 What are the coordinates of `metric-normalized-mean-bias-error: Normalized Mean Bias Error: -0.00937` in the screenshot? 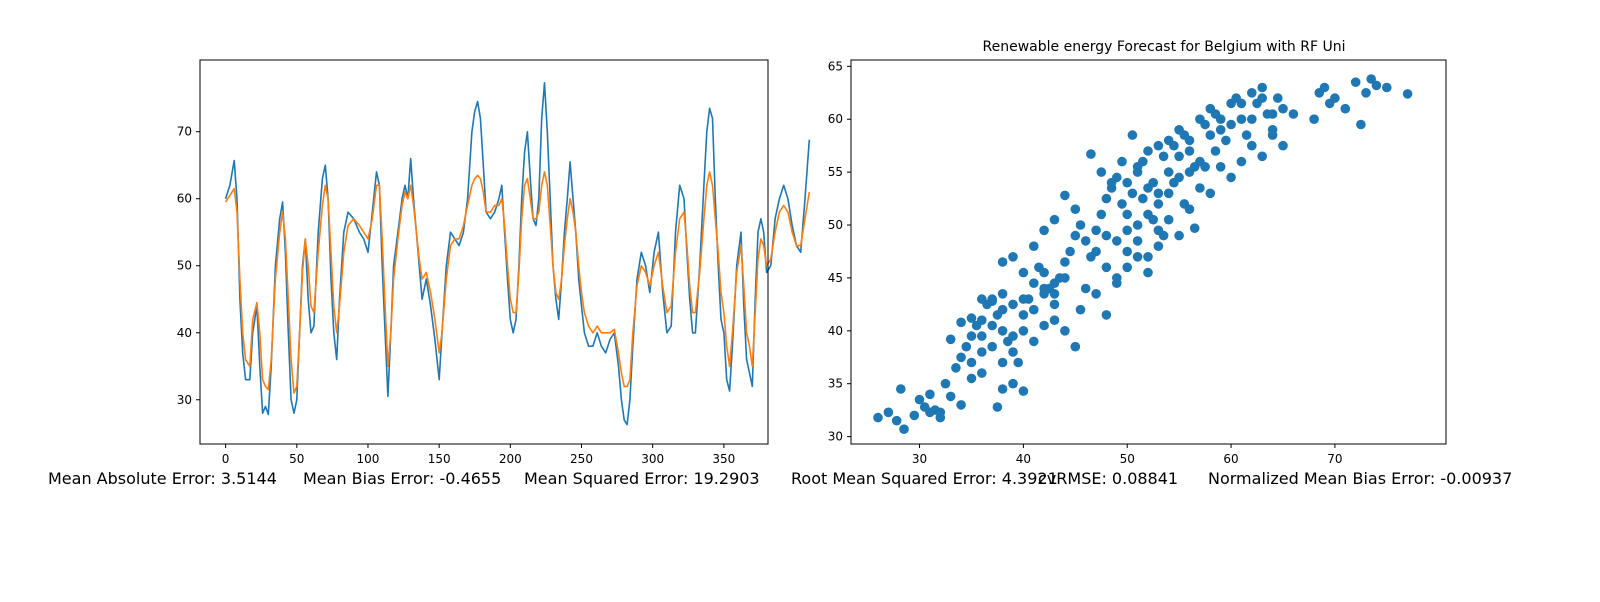 It's located at (1360, 478).